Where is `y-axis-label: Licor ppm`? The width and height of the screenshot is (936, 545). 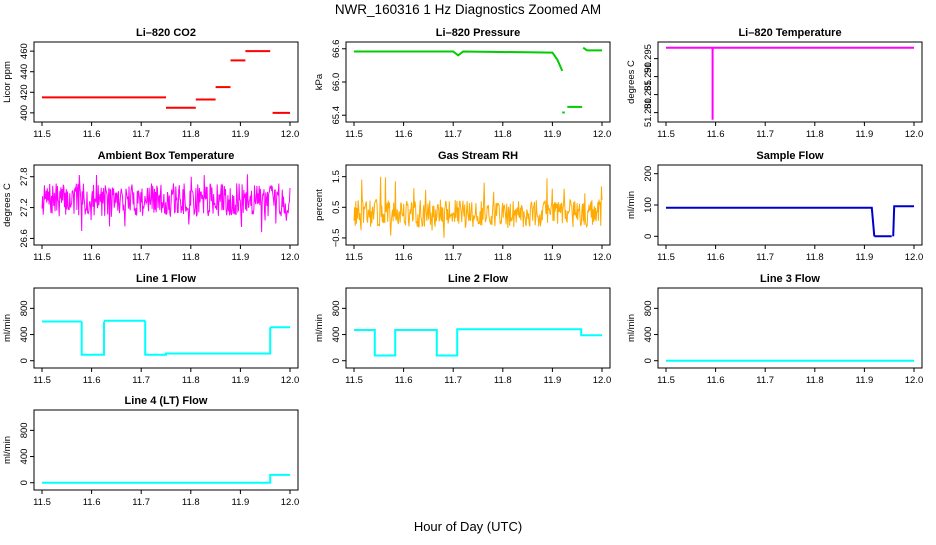 y-axis-label: Licor ppm is located at coordinates (7, 82).